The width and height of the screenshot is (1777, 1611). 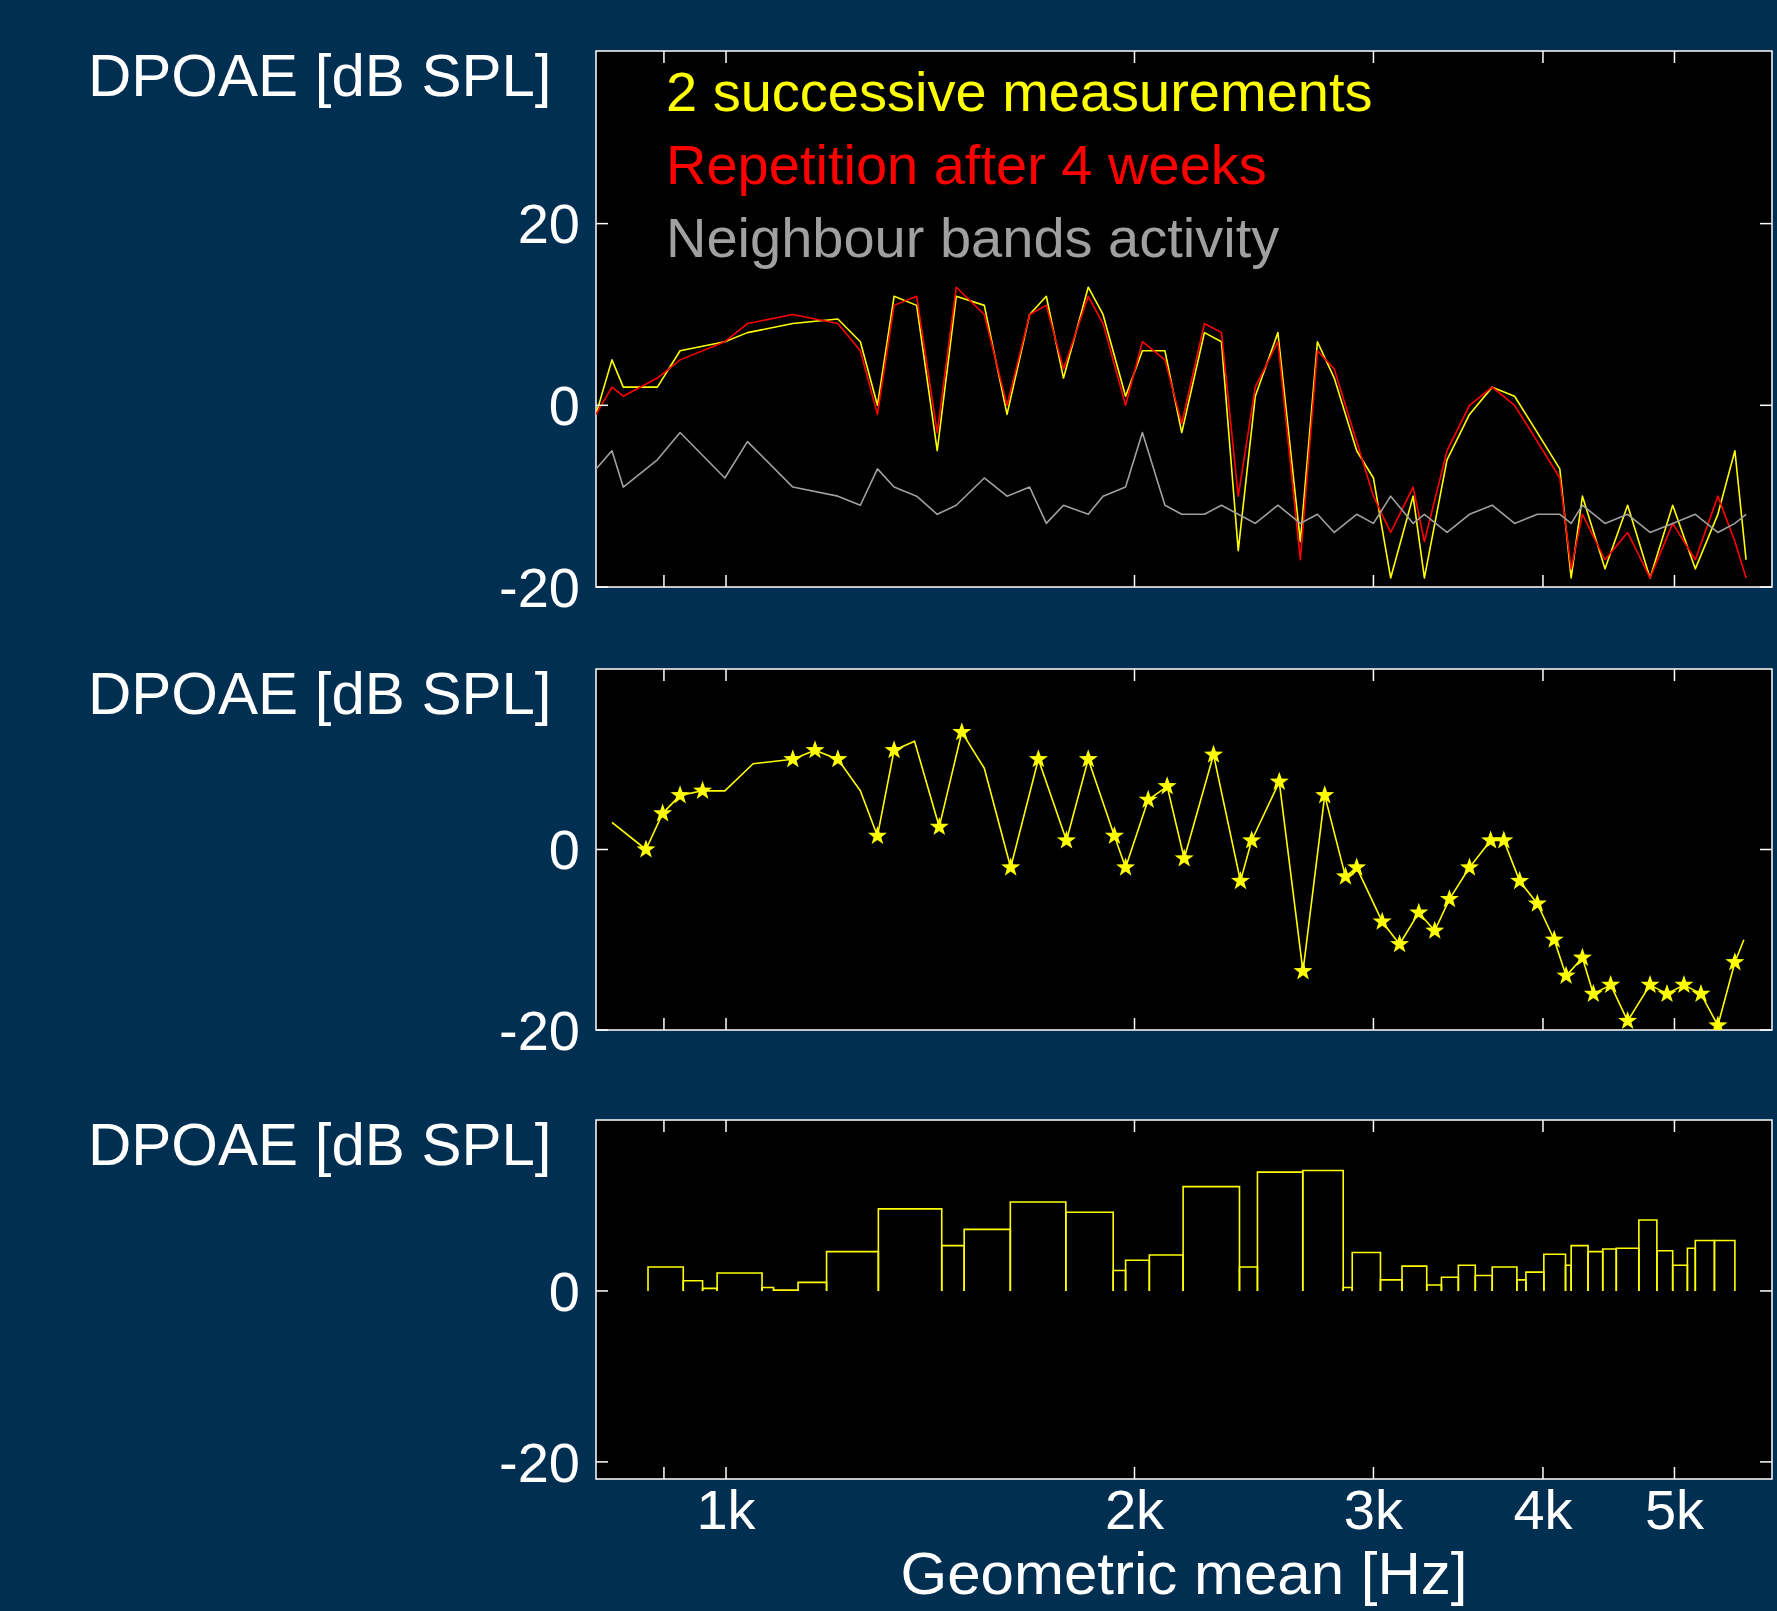 I want to click on x-tick-label: 4k, so click(x=1543, y=1509).